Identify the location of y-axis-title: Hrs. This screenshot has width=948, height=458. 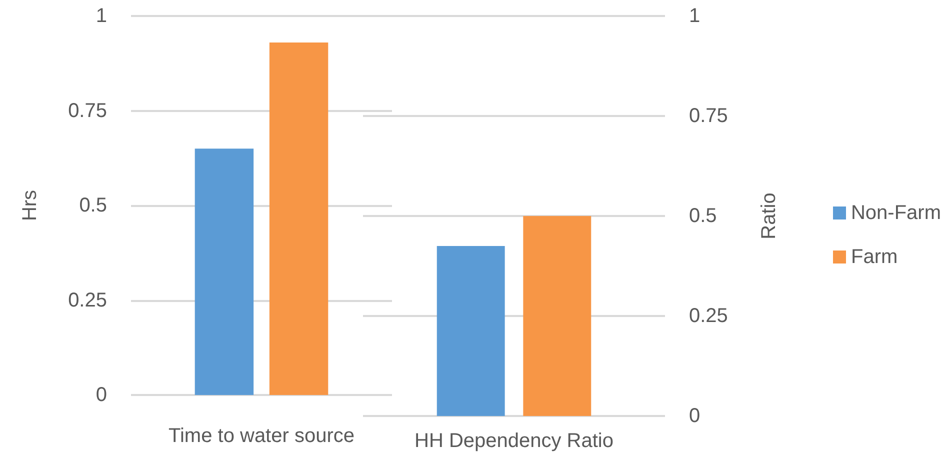
(30, 206).